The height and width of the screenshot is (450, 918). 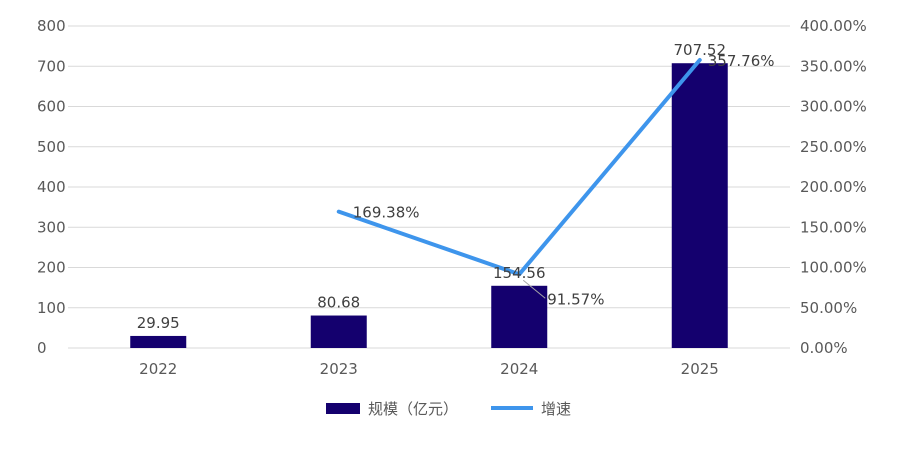 What do you see at coordinates (51, 268) in the screenshot?
I see `left-tick-label: 200` at bounding box center [51, 268].